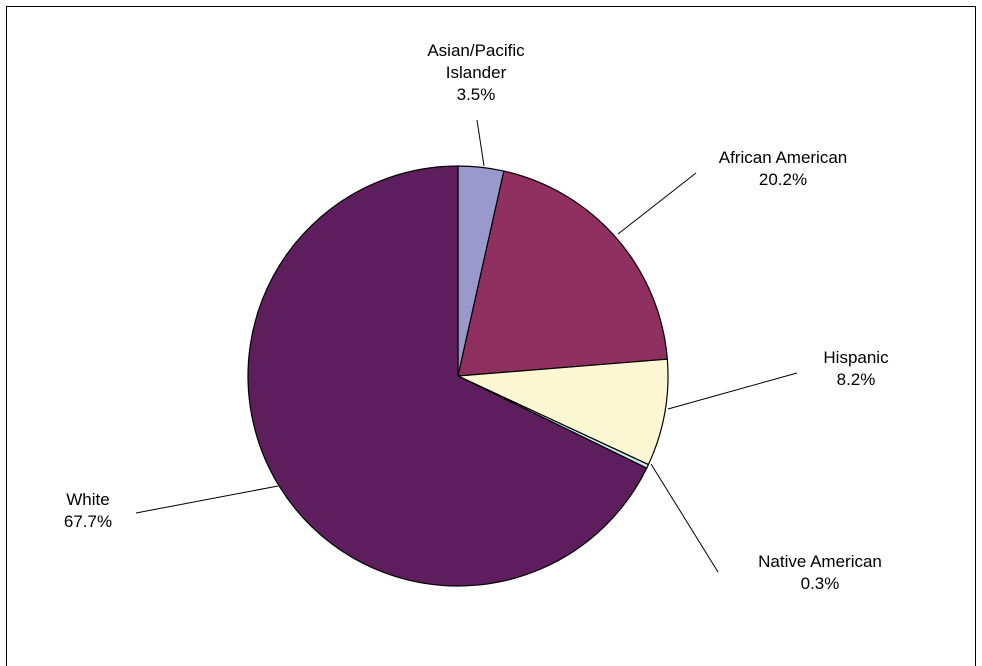  I want to click on slice-label-white: White 67.7%, so click(88, 510).